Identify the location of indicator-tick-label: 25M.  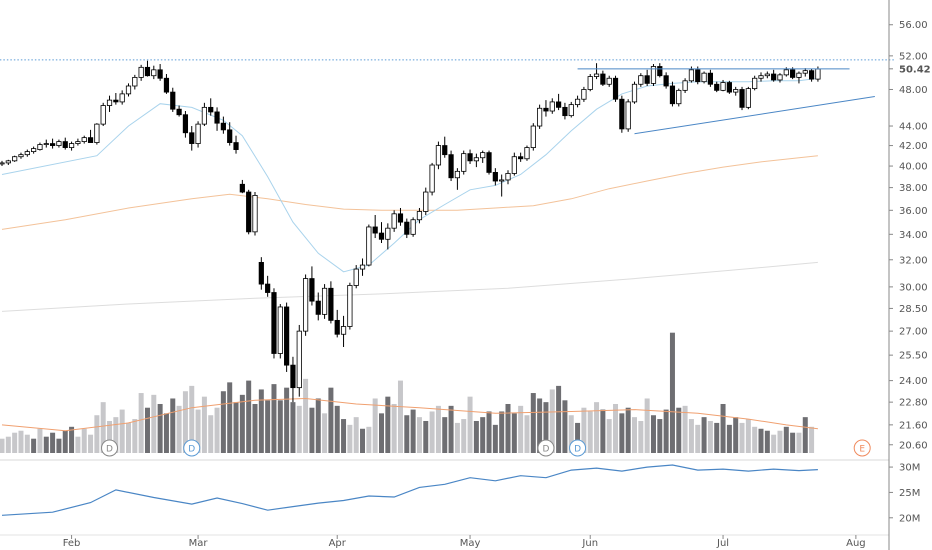
(909, 493).